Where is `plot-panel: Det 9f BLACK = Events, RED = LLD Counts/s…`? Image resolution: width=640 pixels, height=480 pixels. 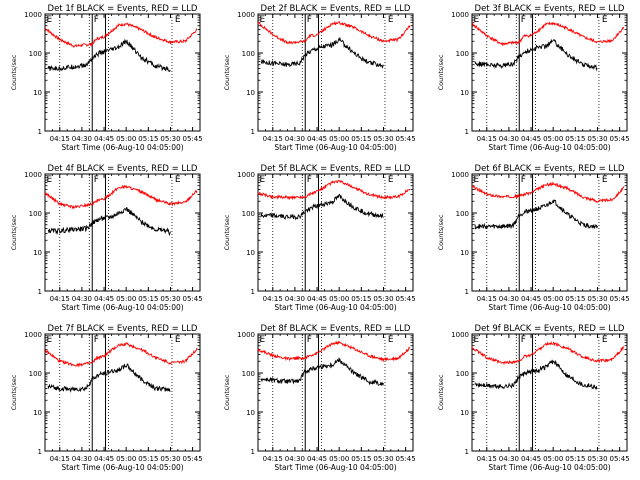 plot-panel: Det 9f BLACK = Events, RED = LLD Counts/s… is located at coordinates (533, 398).